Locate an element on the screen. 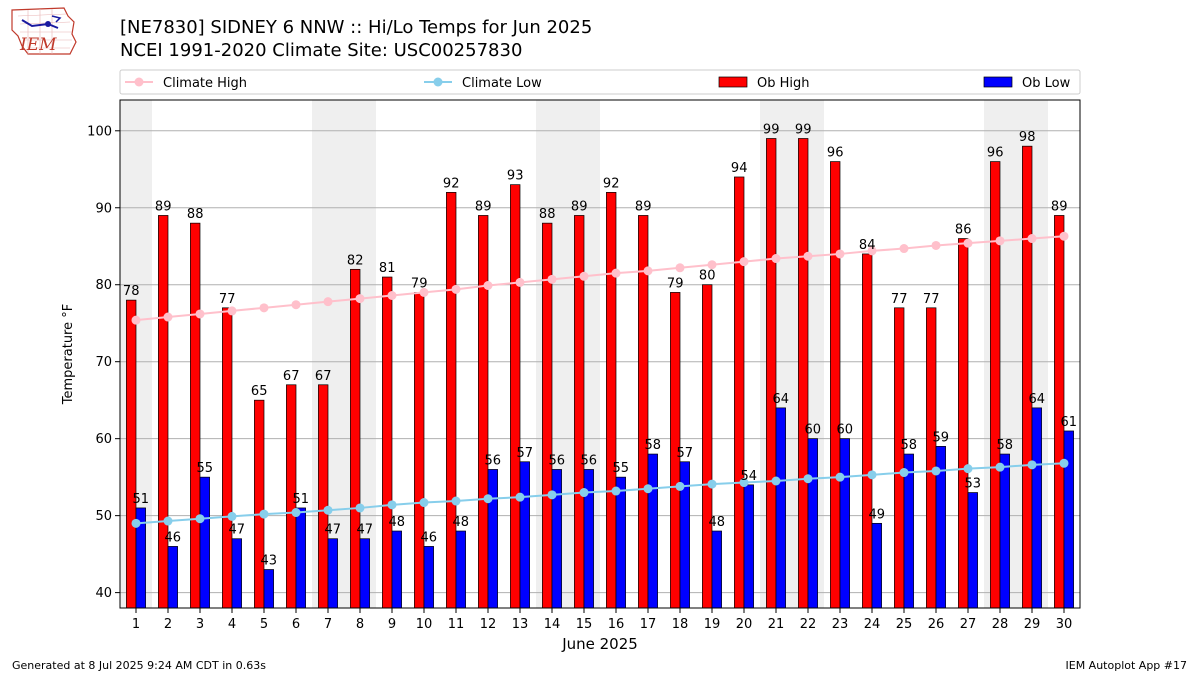  ob-high-legend-label: Ob High is located at coordinates (783, 83).